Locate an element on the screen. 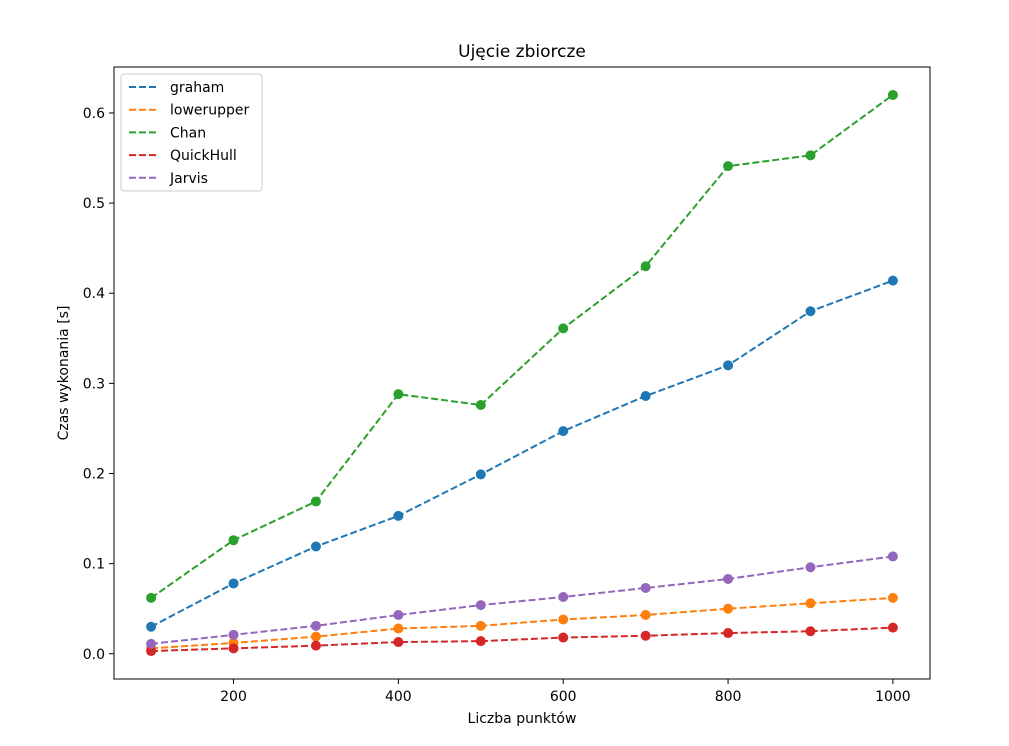  legend-label-lowerupper: lowerupper is located at coordinates (210, 111).